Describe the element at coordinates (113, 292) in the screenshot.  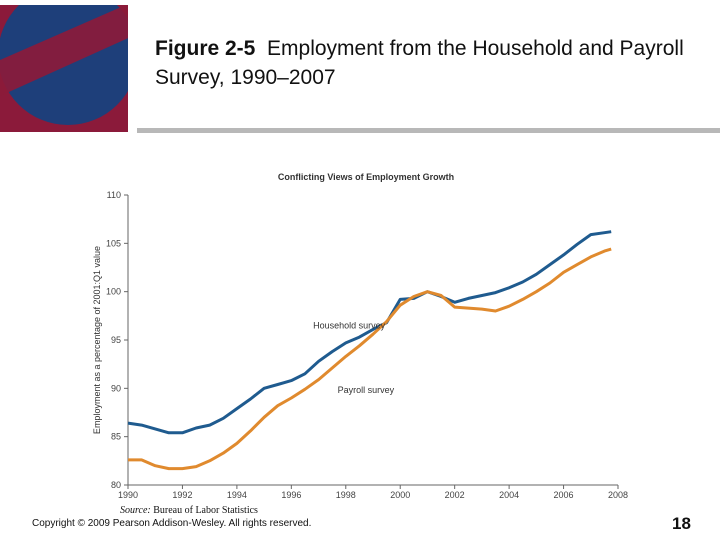
I see `y-tick-label: 100` at that location.